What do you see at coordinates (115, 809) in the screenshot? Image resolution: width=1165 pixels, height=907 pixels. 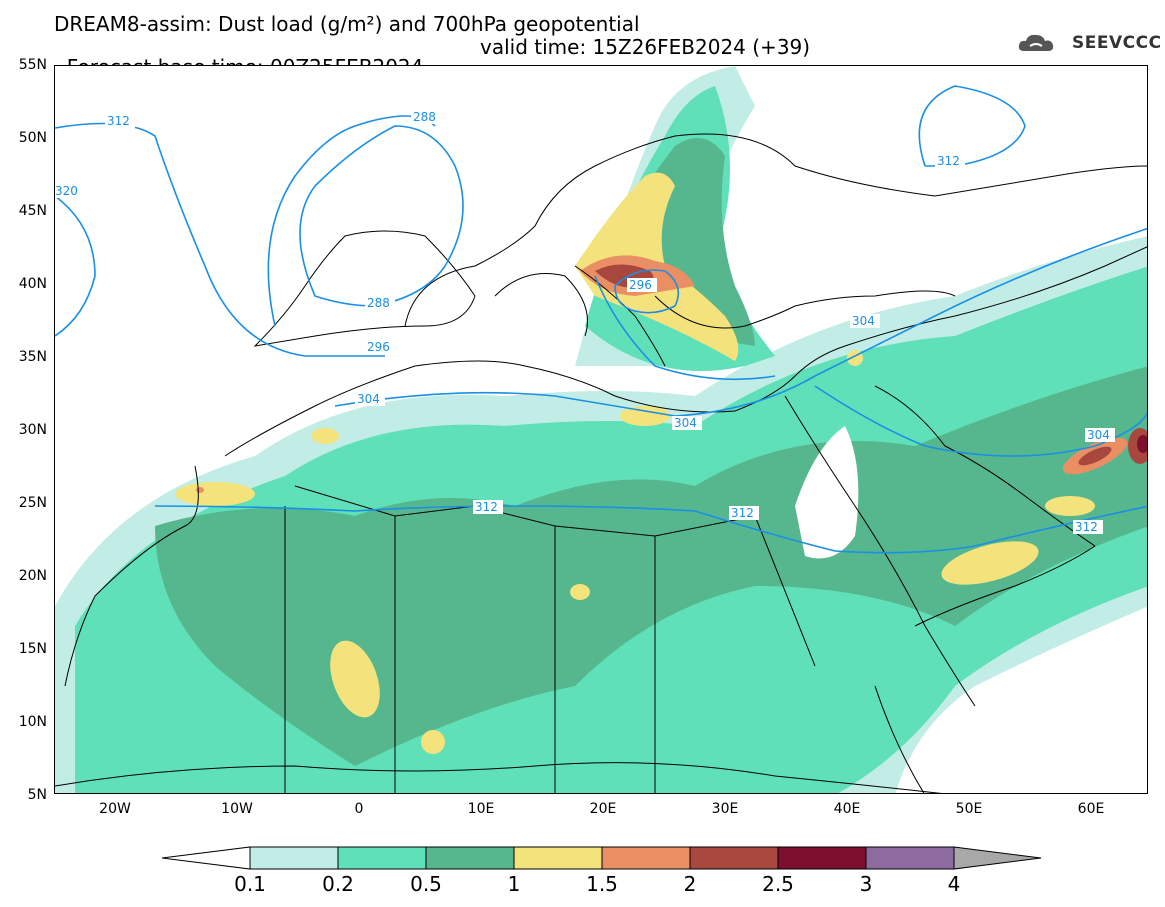 I see `lon-label: 20W` at bounding box center [115, 809].